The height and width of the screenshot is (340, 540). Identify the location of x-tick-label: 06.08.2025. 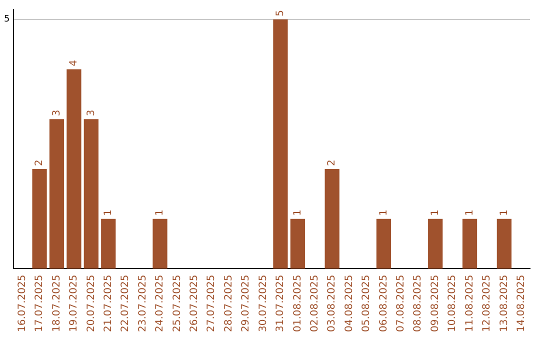
(384, 303).